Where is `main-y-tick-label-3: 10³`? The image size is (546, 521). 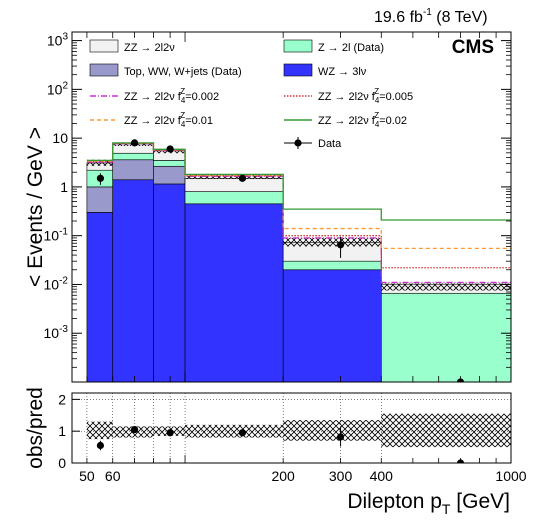
main-y-tick-label-3: 10³ is located at coordinates (58, 40).